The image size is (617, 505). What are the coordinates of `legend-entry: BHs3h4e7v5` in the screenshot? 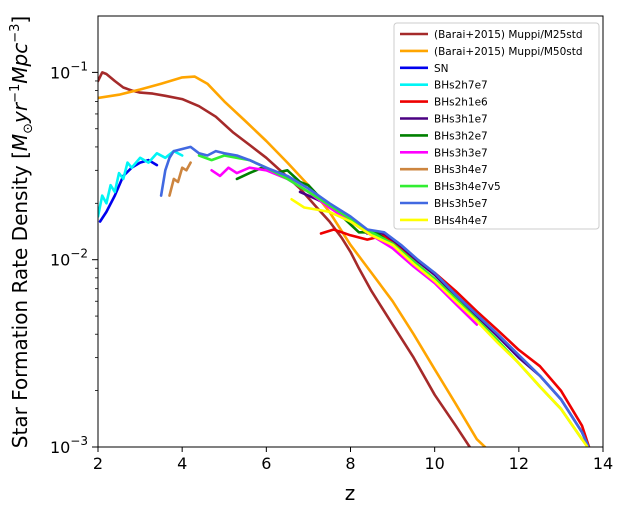 It's located at (467, 187).